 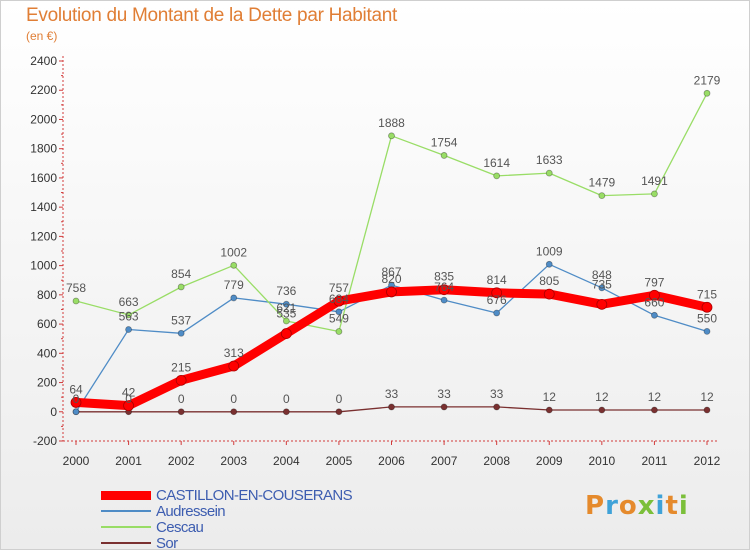 I want to click on data-label: 848, so click(x=602, y=275).